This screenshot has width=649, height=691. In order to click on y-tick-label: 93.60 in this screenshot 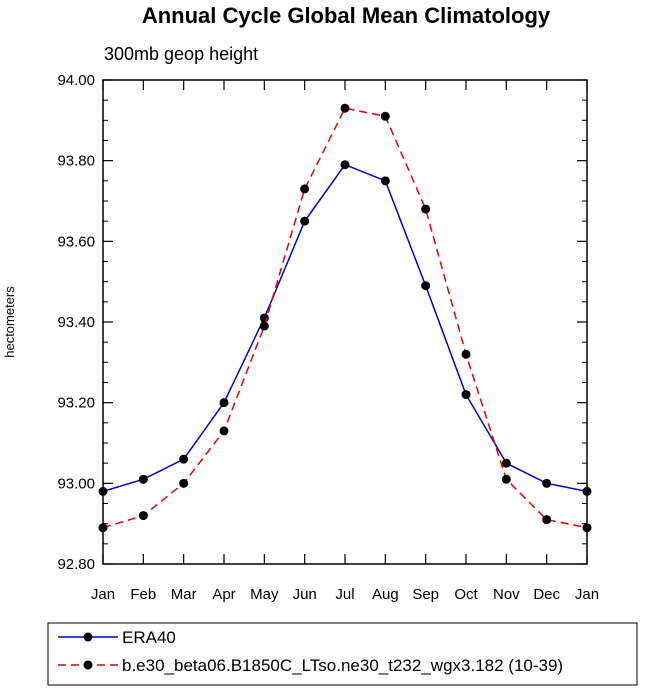, I will do `click(76, 241)`.